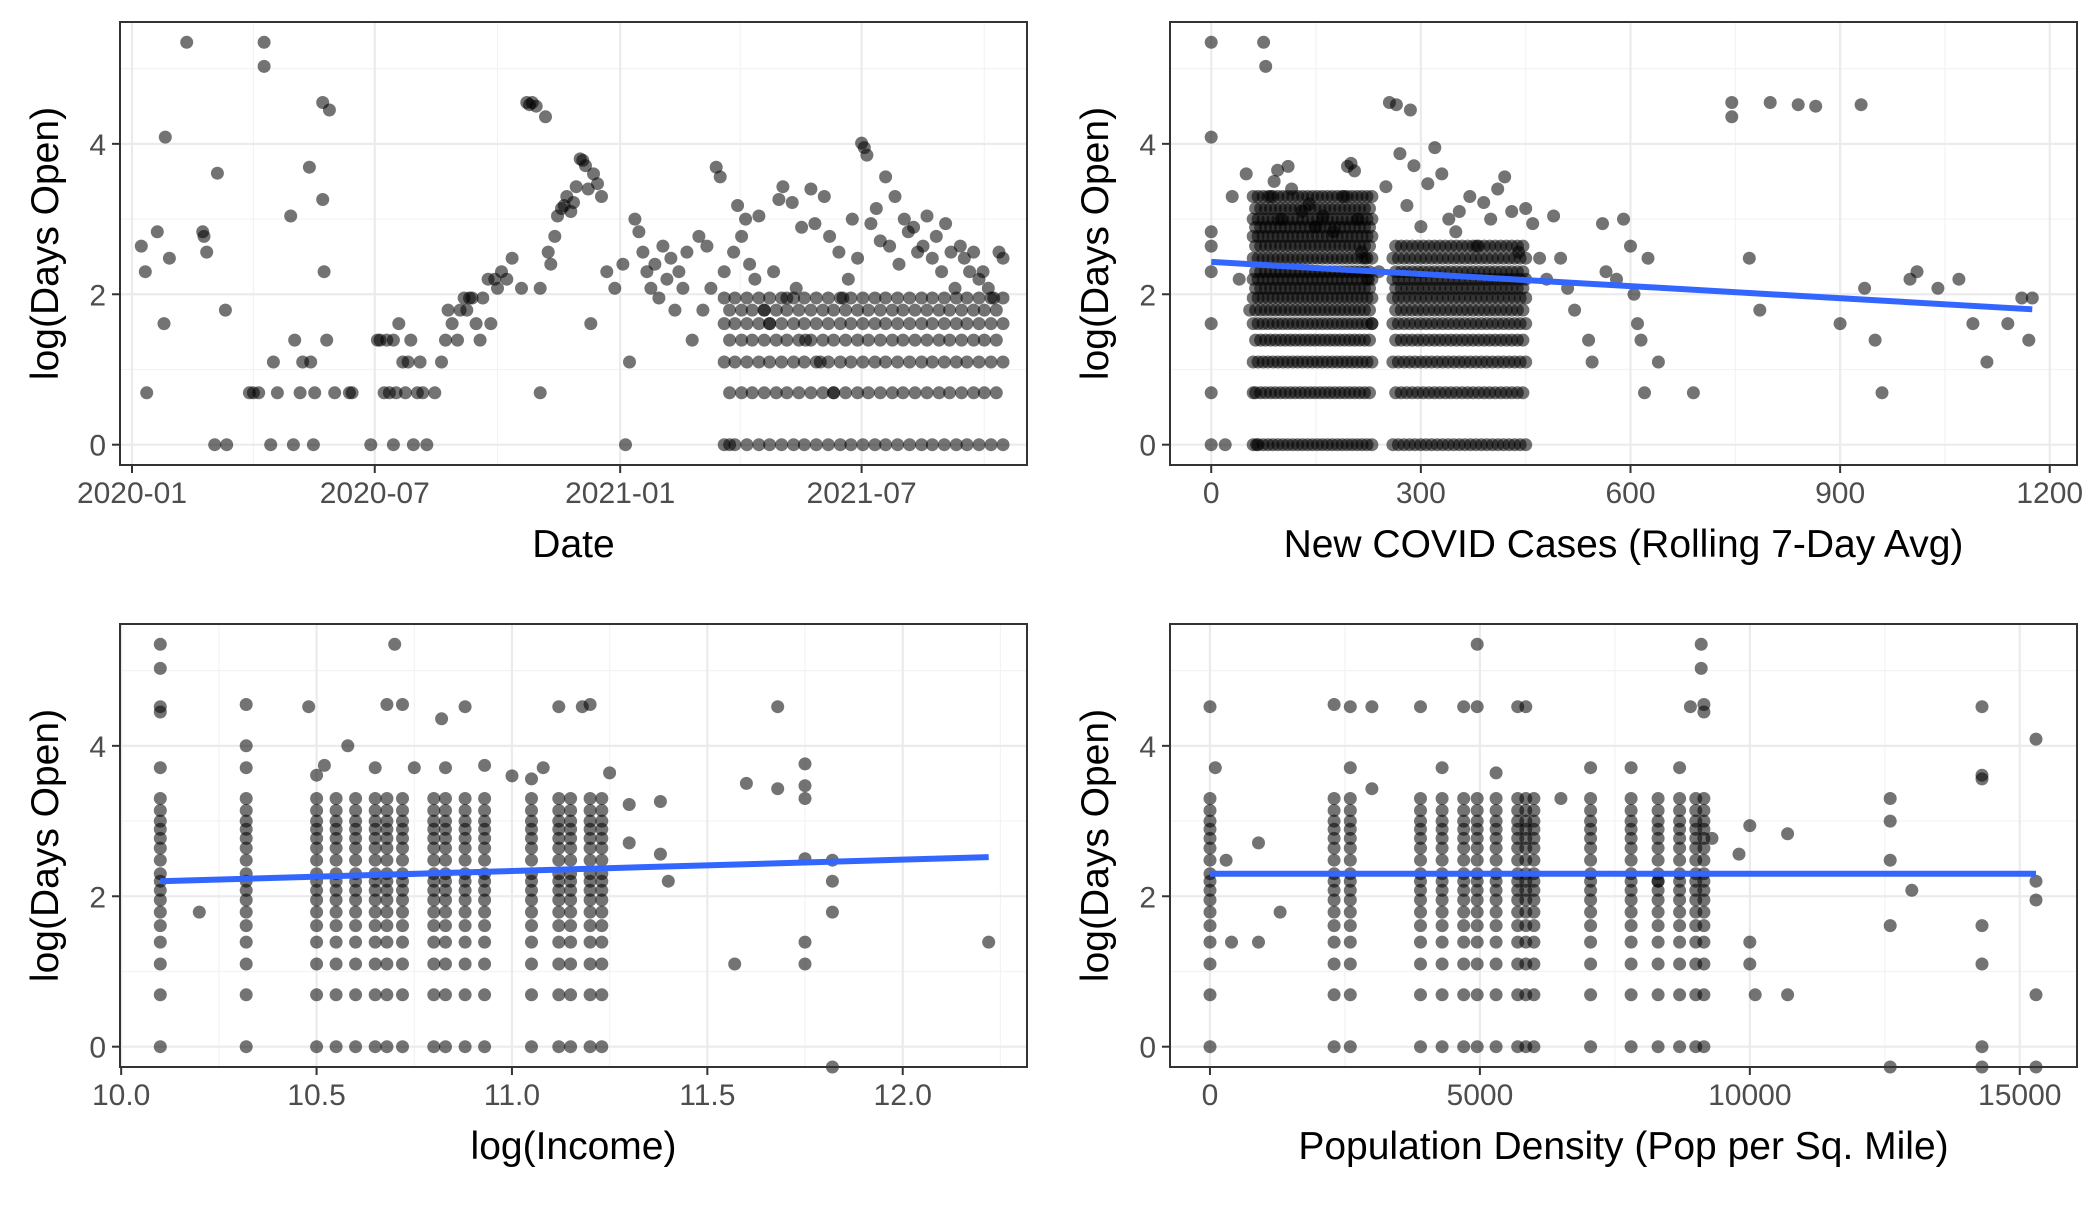 The height and width of the screenshot is (1205, 2100). Describe the element at coordinates (1621, 243) in the screenshot. I see `data-points` at that location.